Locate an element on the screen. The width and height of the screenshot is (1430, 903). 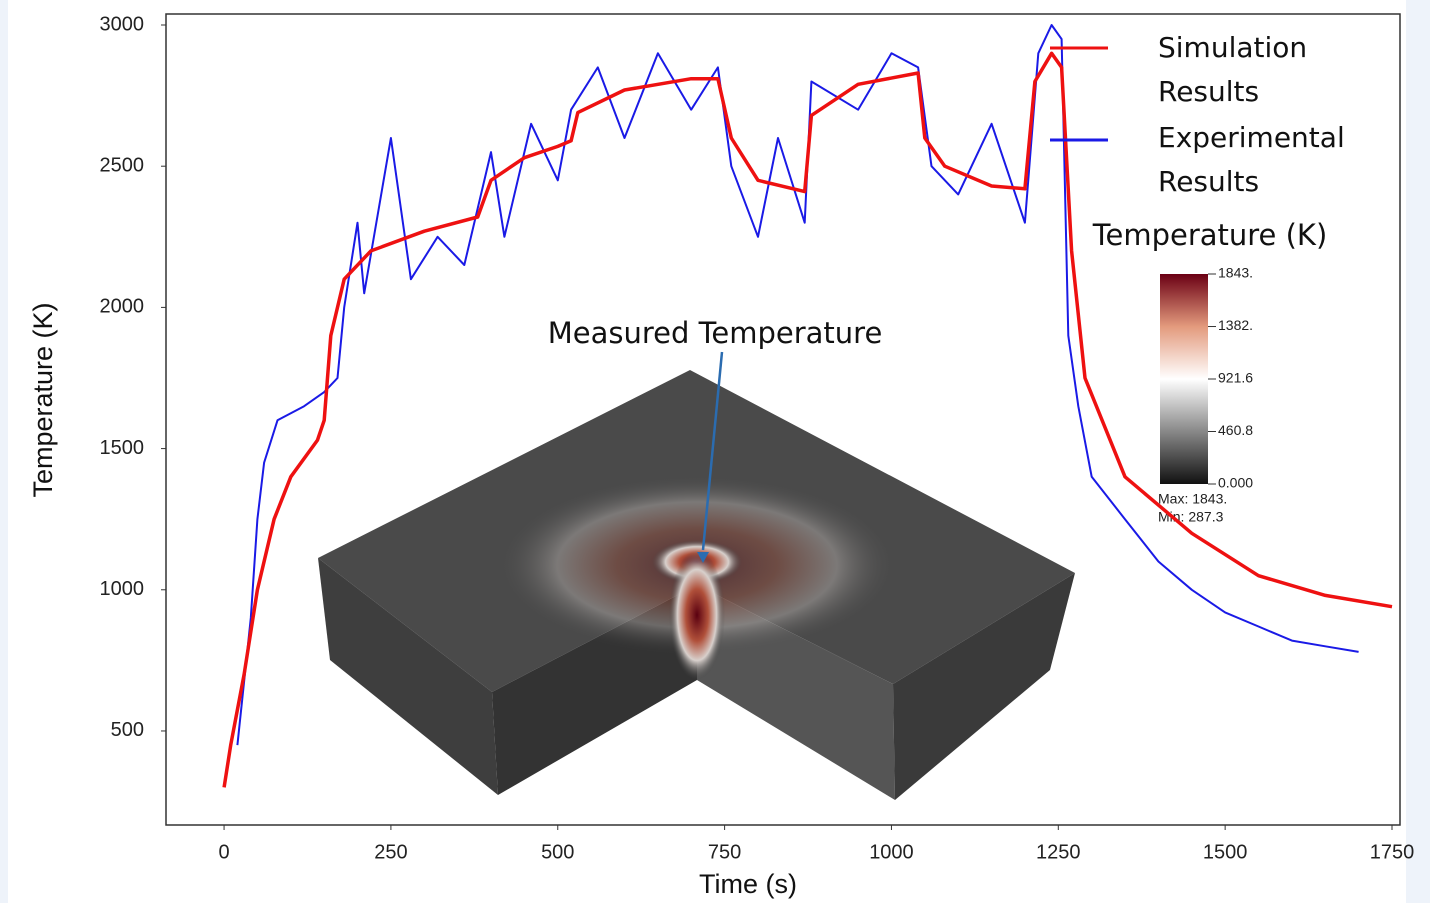
colorbar-tick-label: 921.6 is located at coordinates (1235, 378).